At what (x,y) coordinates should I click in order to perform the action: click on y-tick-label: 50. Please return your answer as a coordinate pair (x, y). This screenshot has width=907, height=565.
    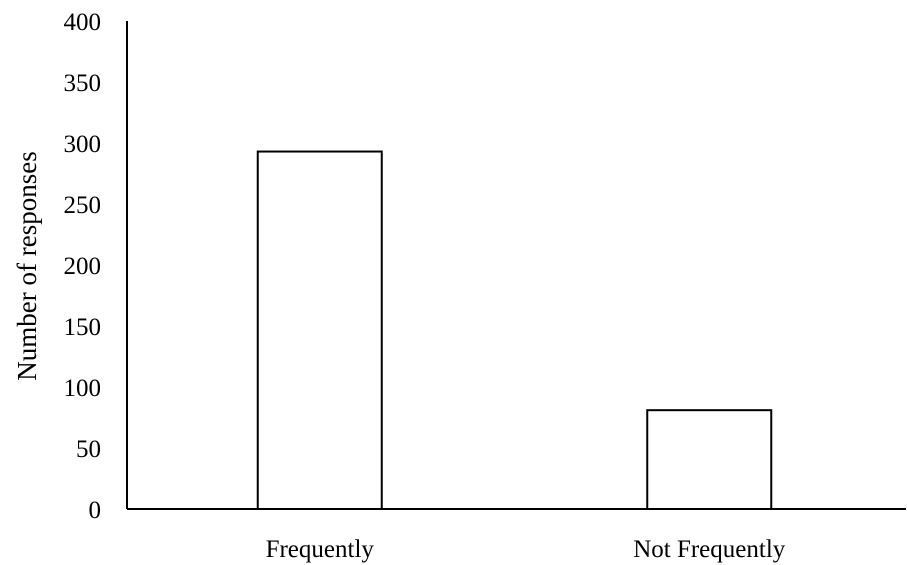
    Looking at the image, I should click on (88, 449).